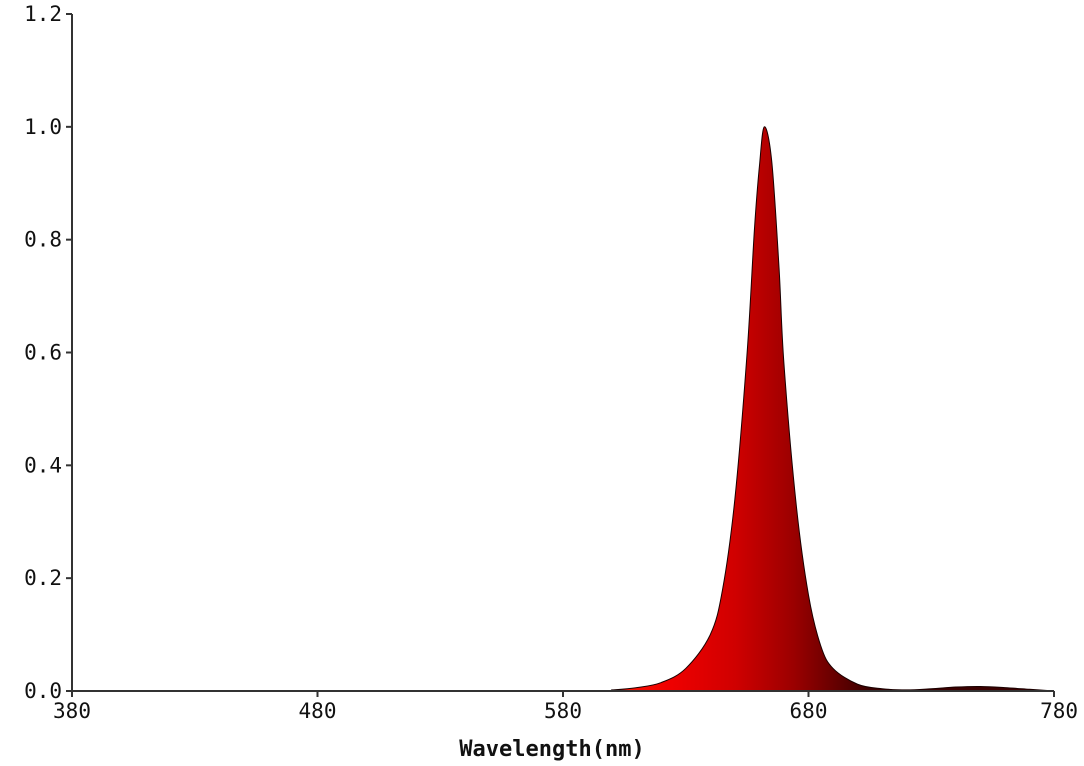 The width and height of the screenshot is (1084, 766). I want to click on x-axis-label: Wavelength(nm), so click(551, 749).